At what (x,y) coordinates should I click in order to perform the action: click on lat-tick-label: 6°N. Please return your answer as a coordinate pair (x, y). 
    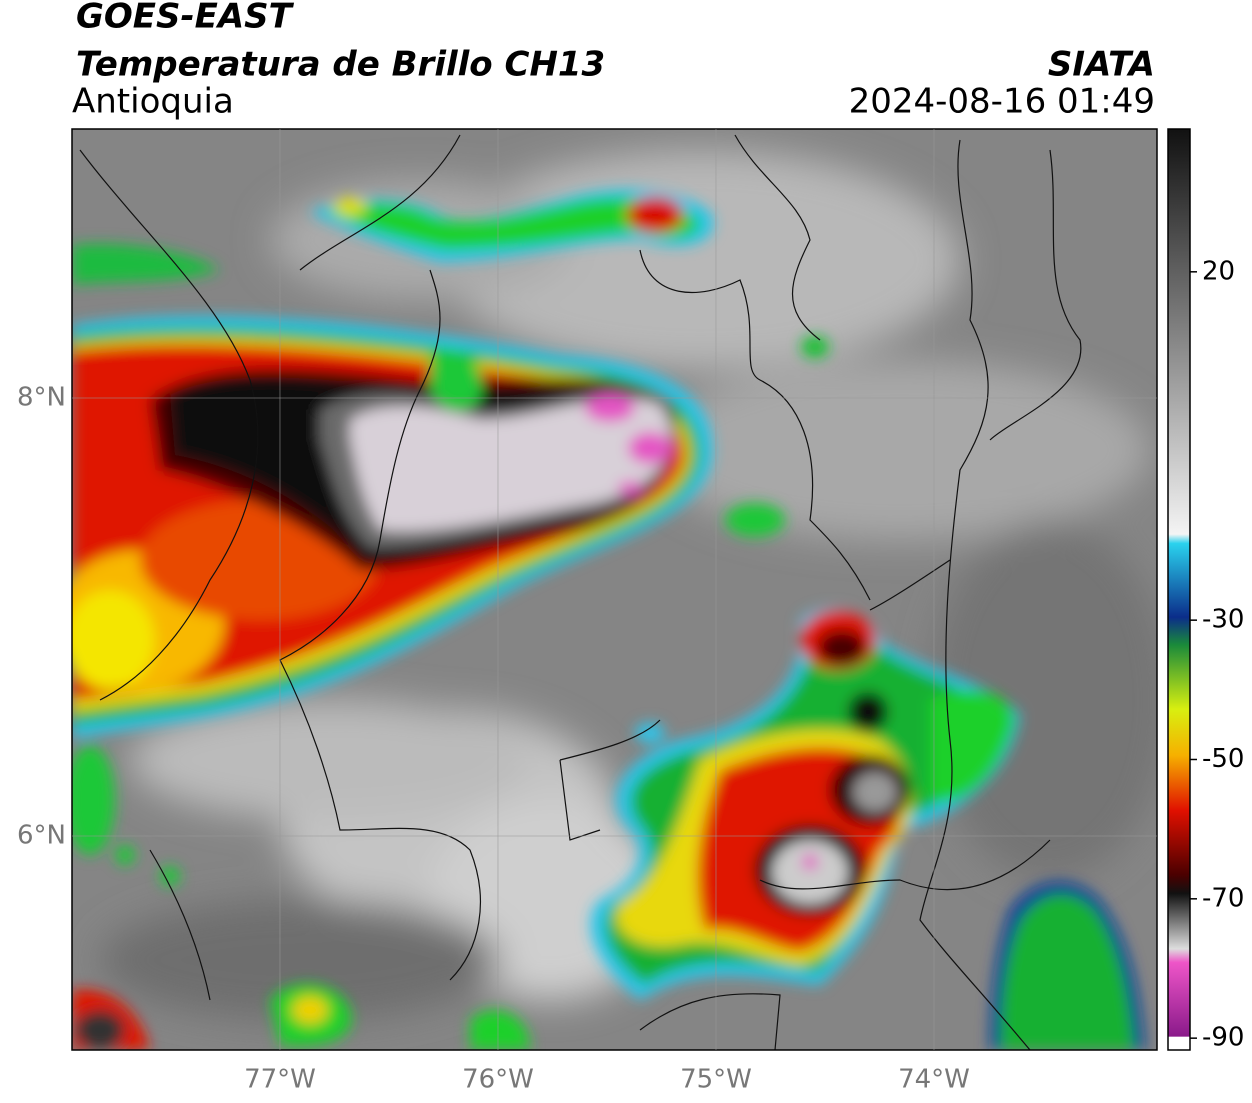
    Looking at the image, I should click on (41, 836).